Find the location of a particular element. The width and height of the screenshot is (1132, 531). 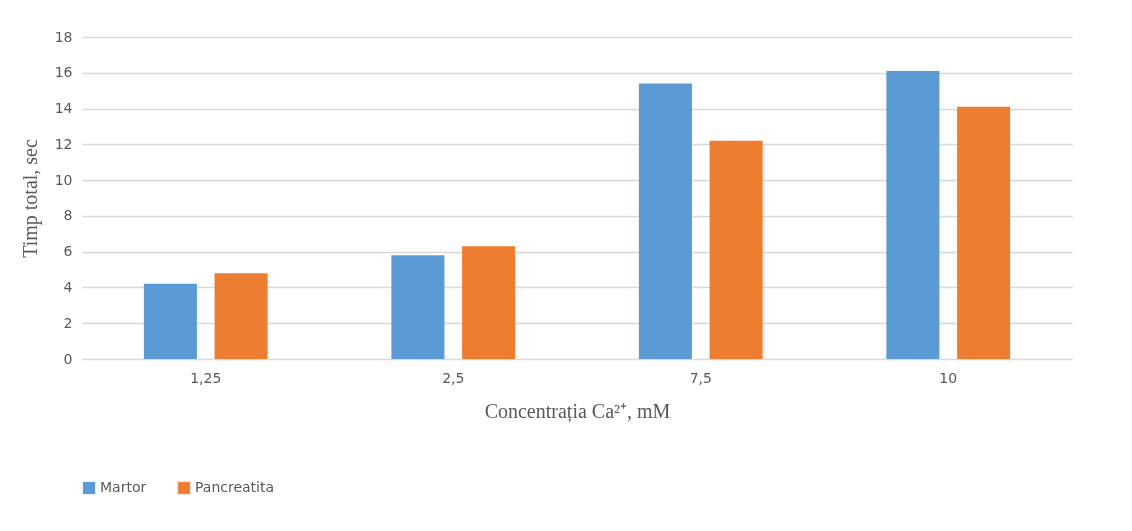

legend-label: Pancreatita is located at coordinates (235, 487).